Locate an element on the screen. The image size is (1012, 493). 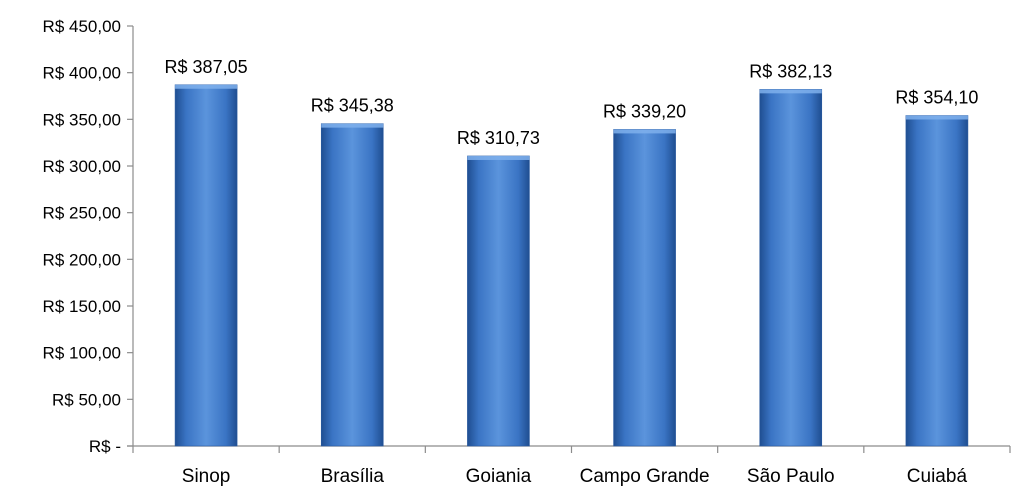
data-label: R$ 310,73 is located at coordinates (498, 138).